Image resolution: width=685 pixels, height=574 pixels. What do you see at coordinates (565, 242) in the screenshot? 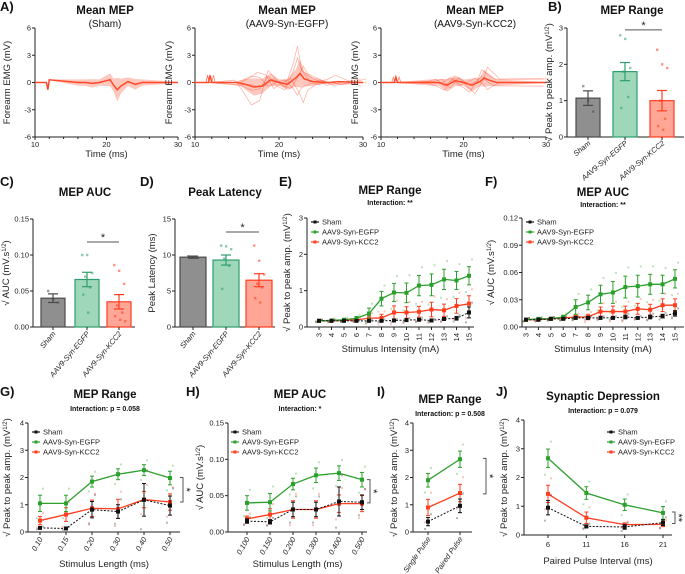
I see `legend-label: AAV9-Syn-KCC2` at bounding box center [565, 242].